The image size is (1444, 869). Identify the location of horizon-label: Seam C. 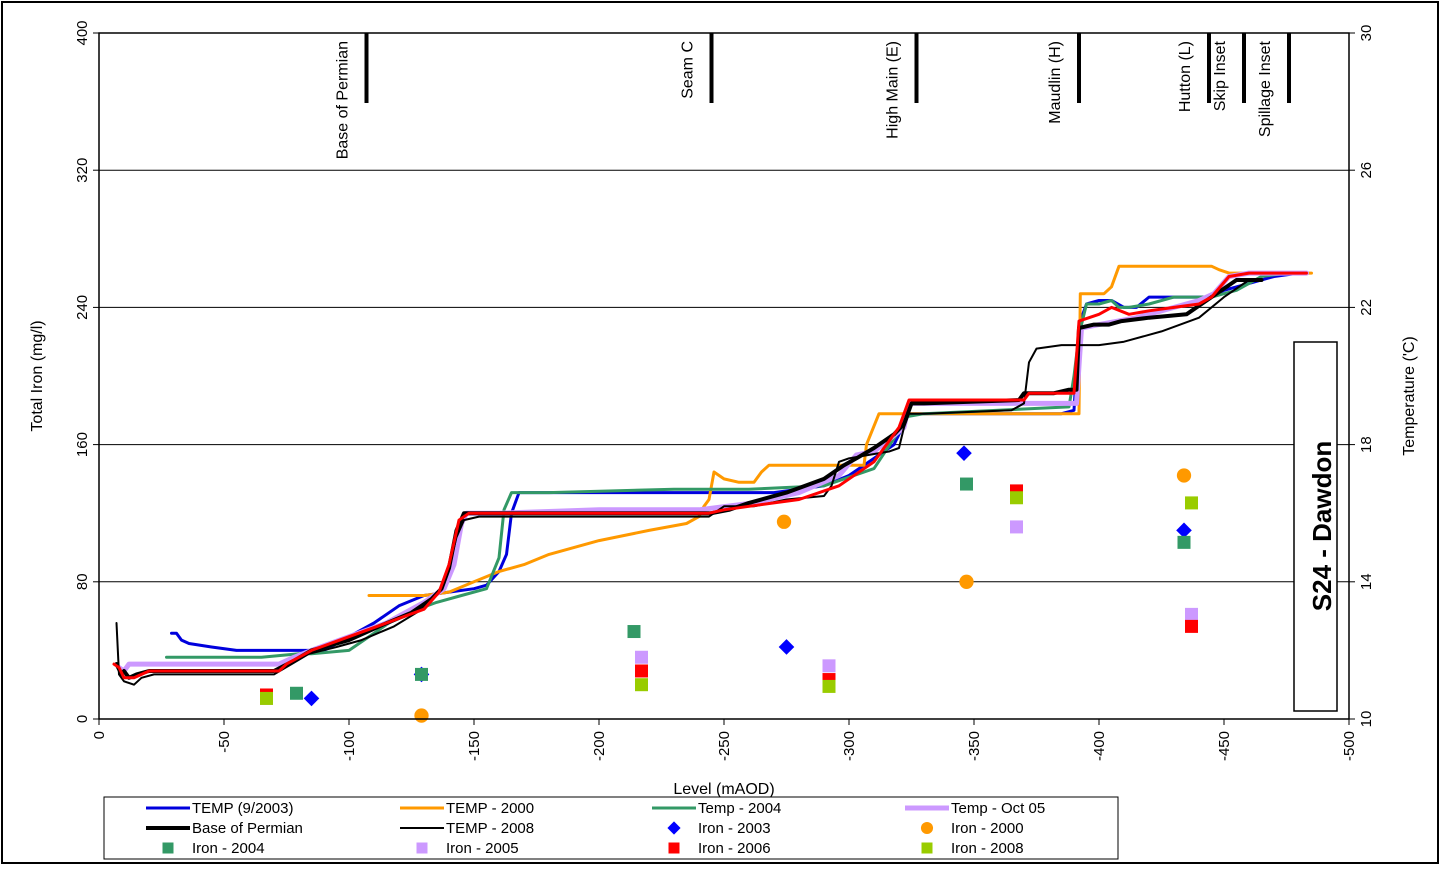
(688, 70).